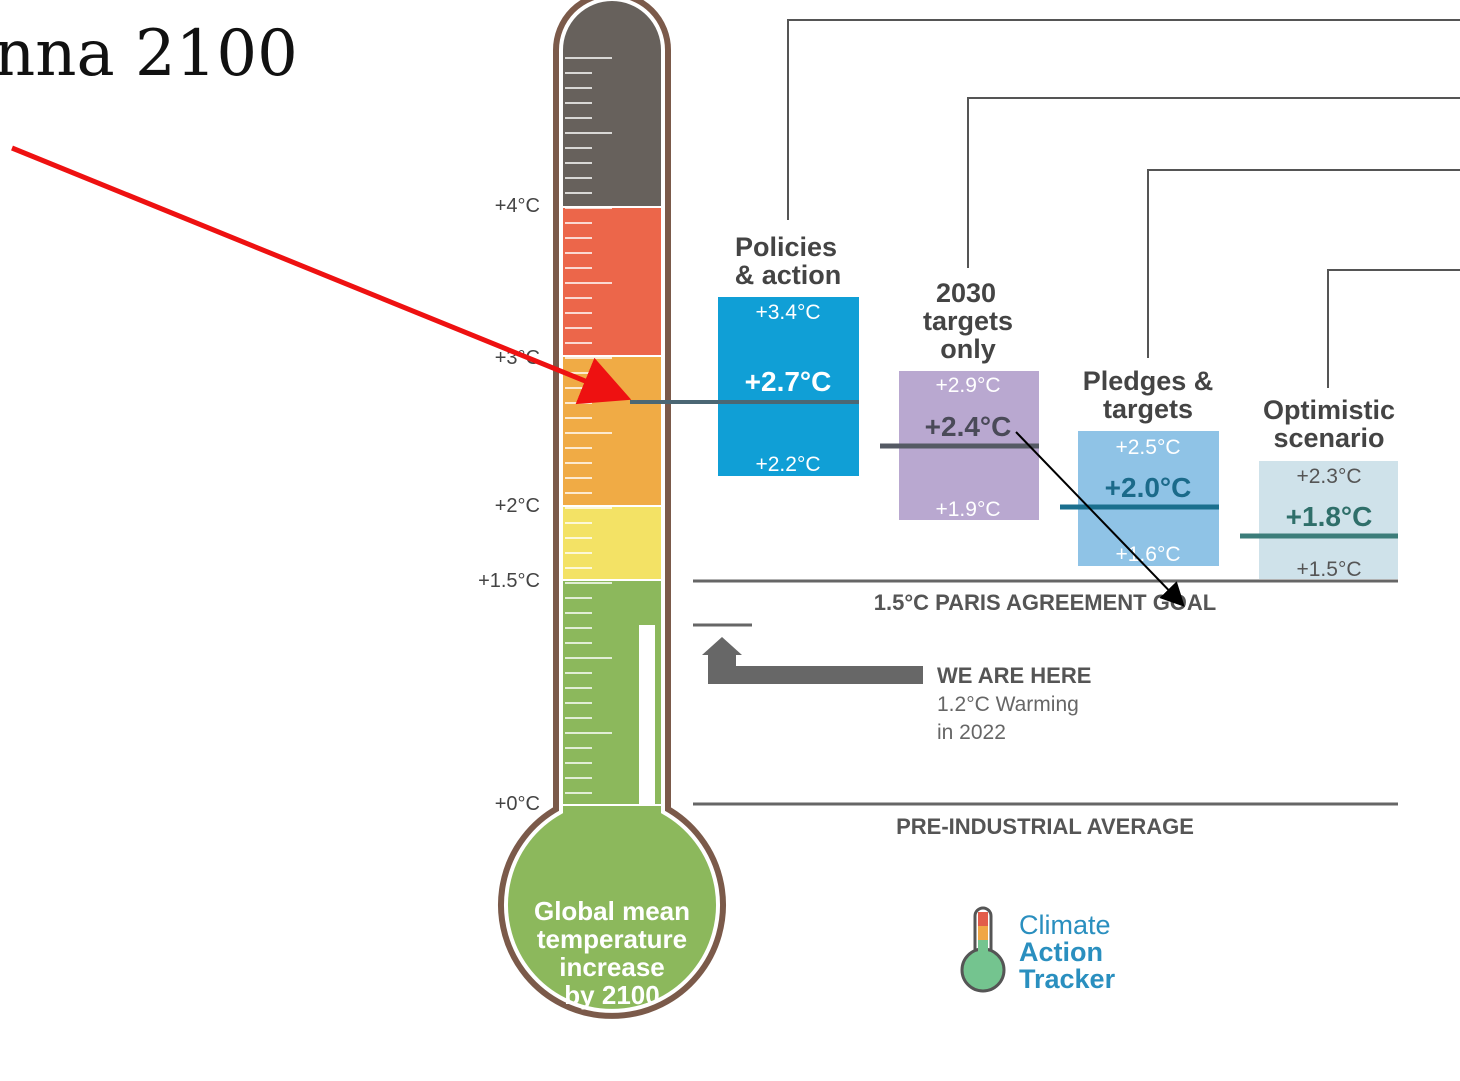 The image size is (1460, 1081). What do you see at coordinates (647, 715) in the screenshot?
I see `current-level-bar` at bounding box center [647, 715].